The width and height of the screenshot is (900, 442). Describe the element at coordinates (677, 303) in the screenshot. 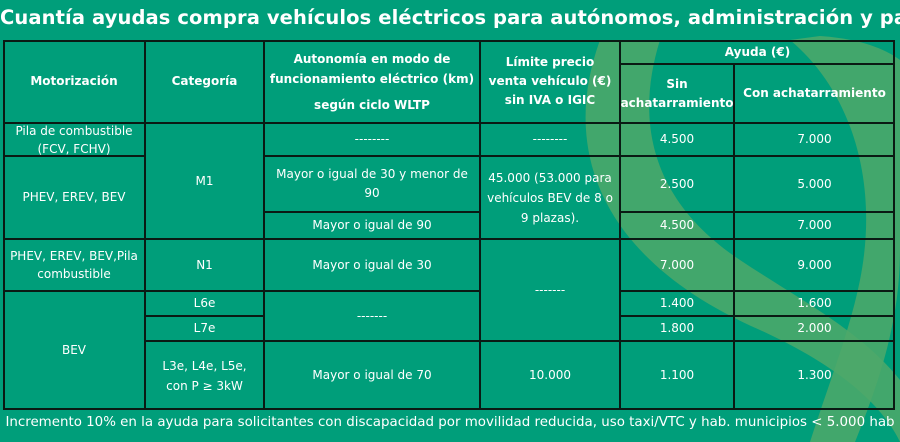

I see `sin-row5: 1.400` at that location.